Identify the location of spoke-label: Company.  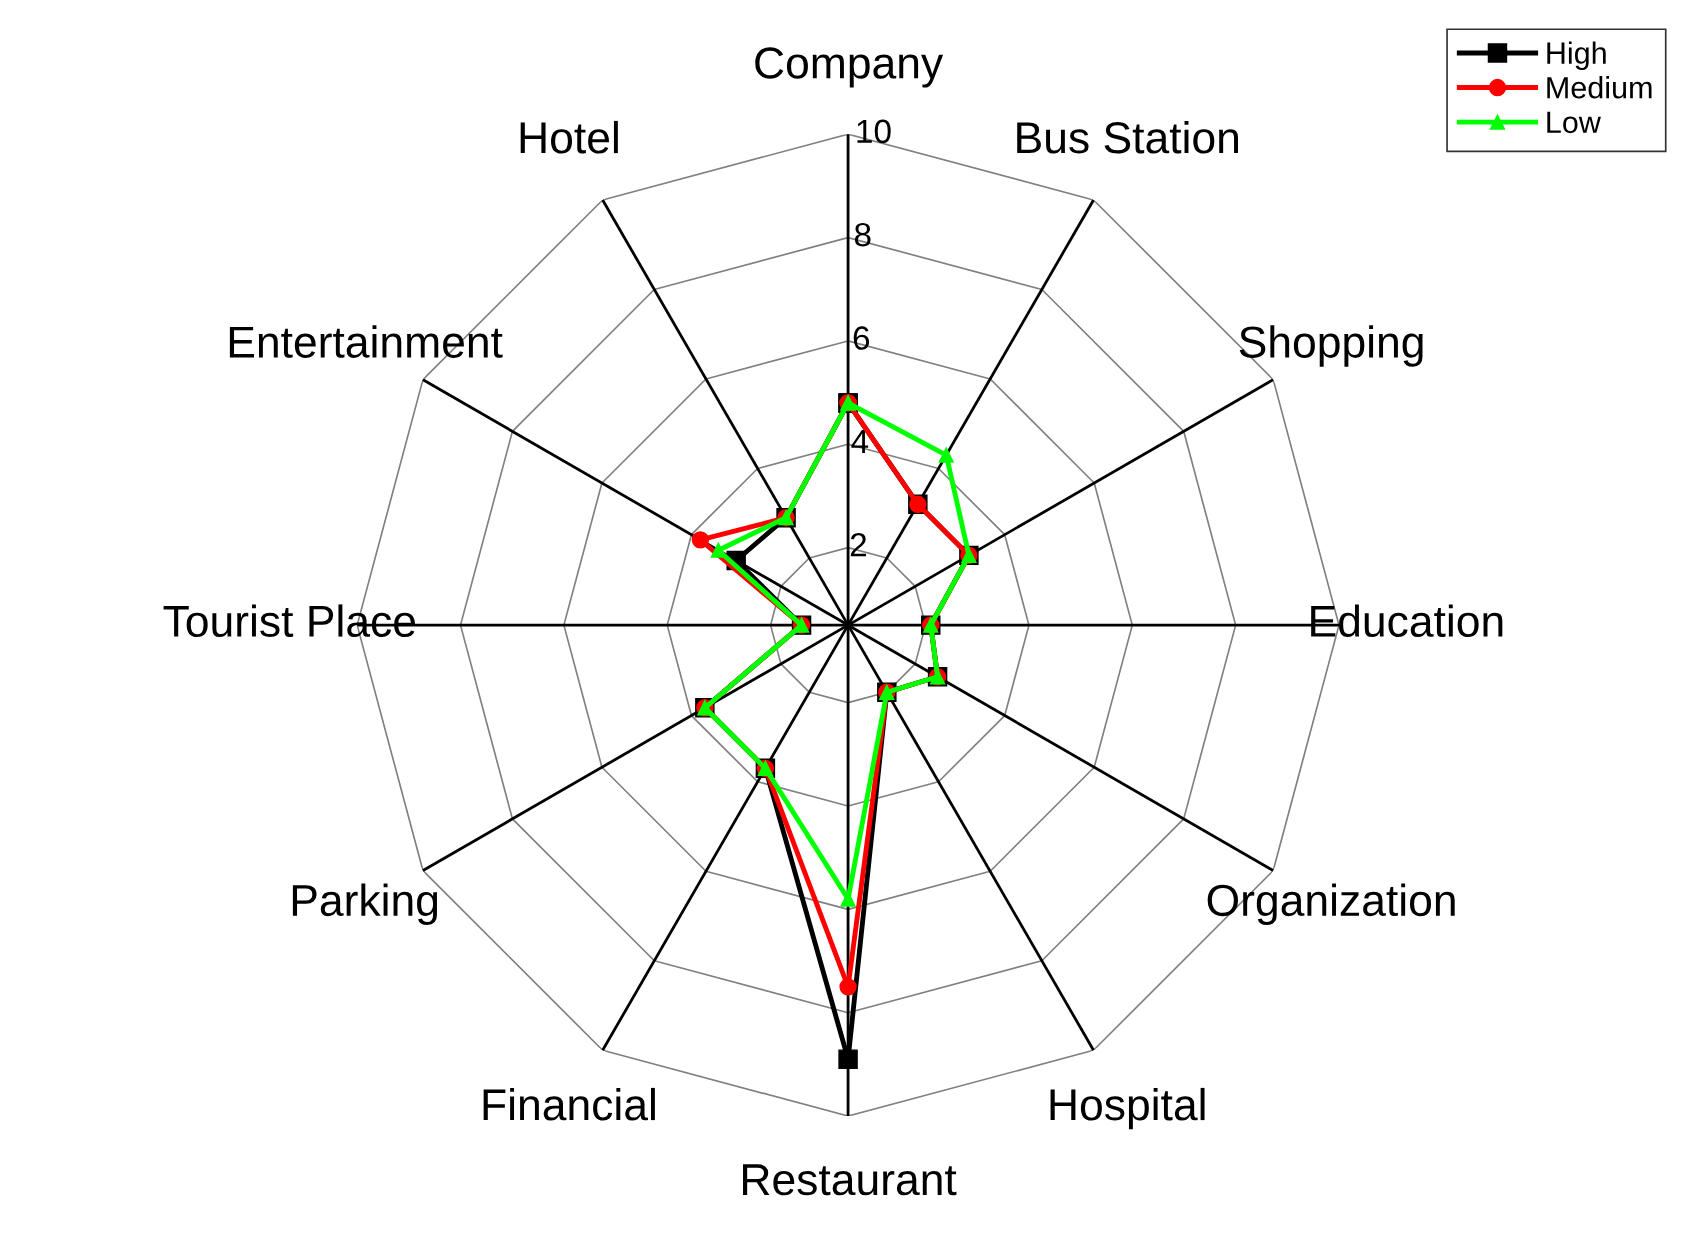
(849, 67).